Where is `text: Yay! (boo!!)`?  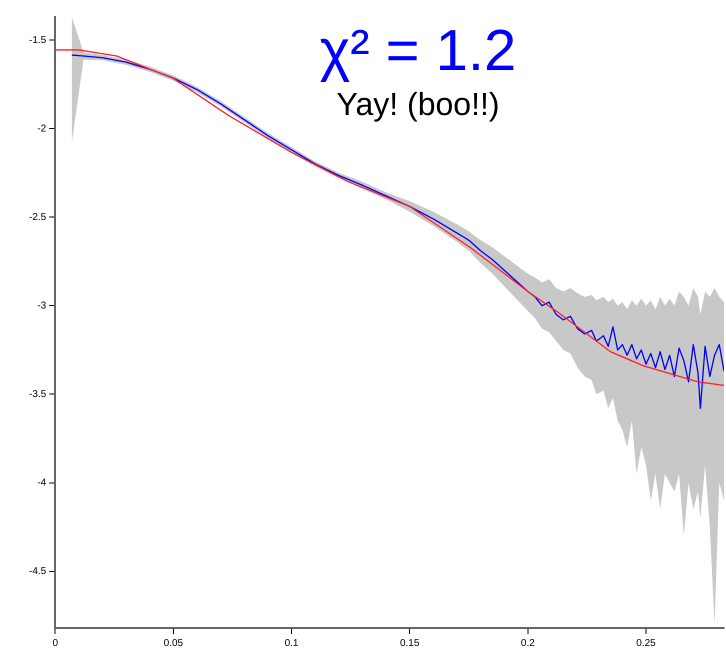 text: Yay! (boo!!) is located at coordinates (418, 104).